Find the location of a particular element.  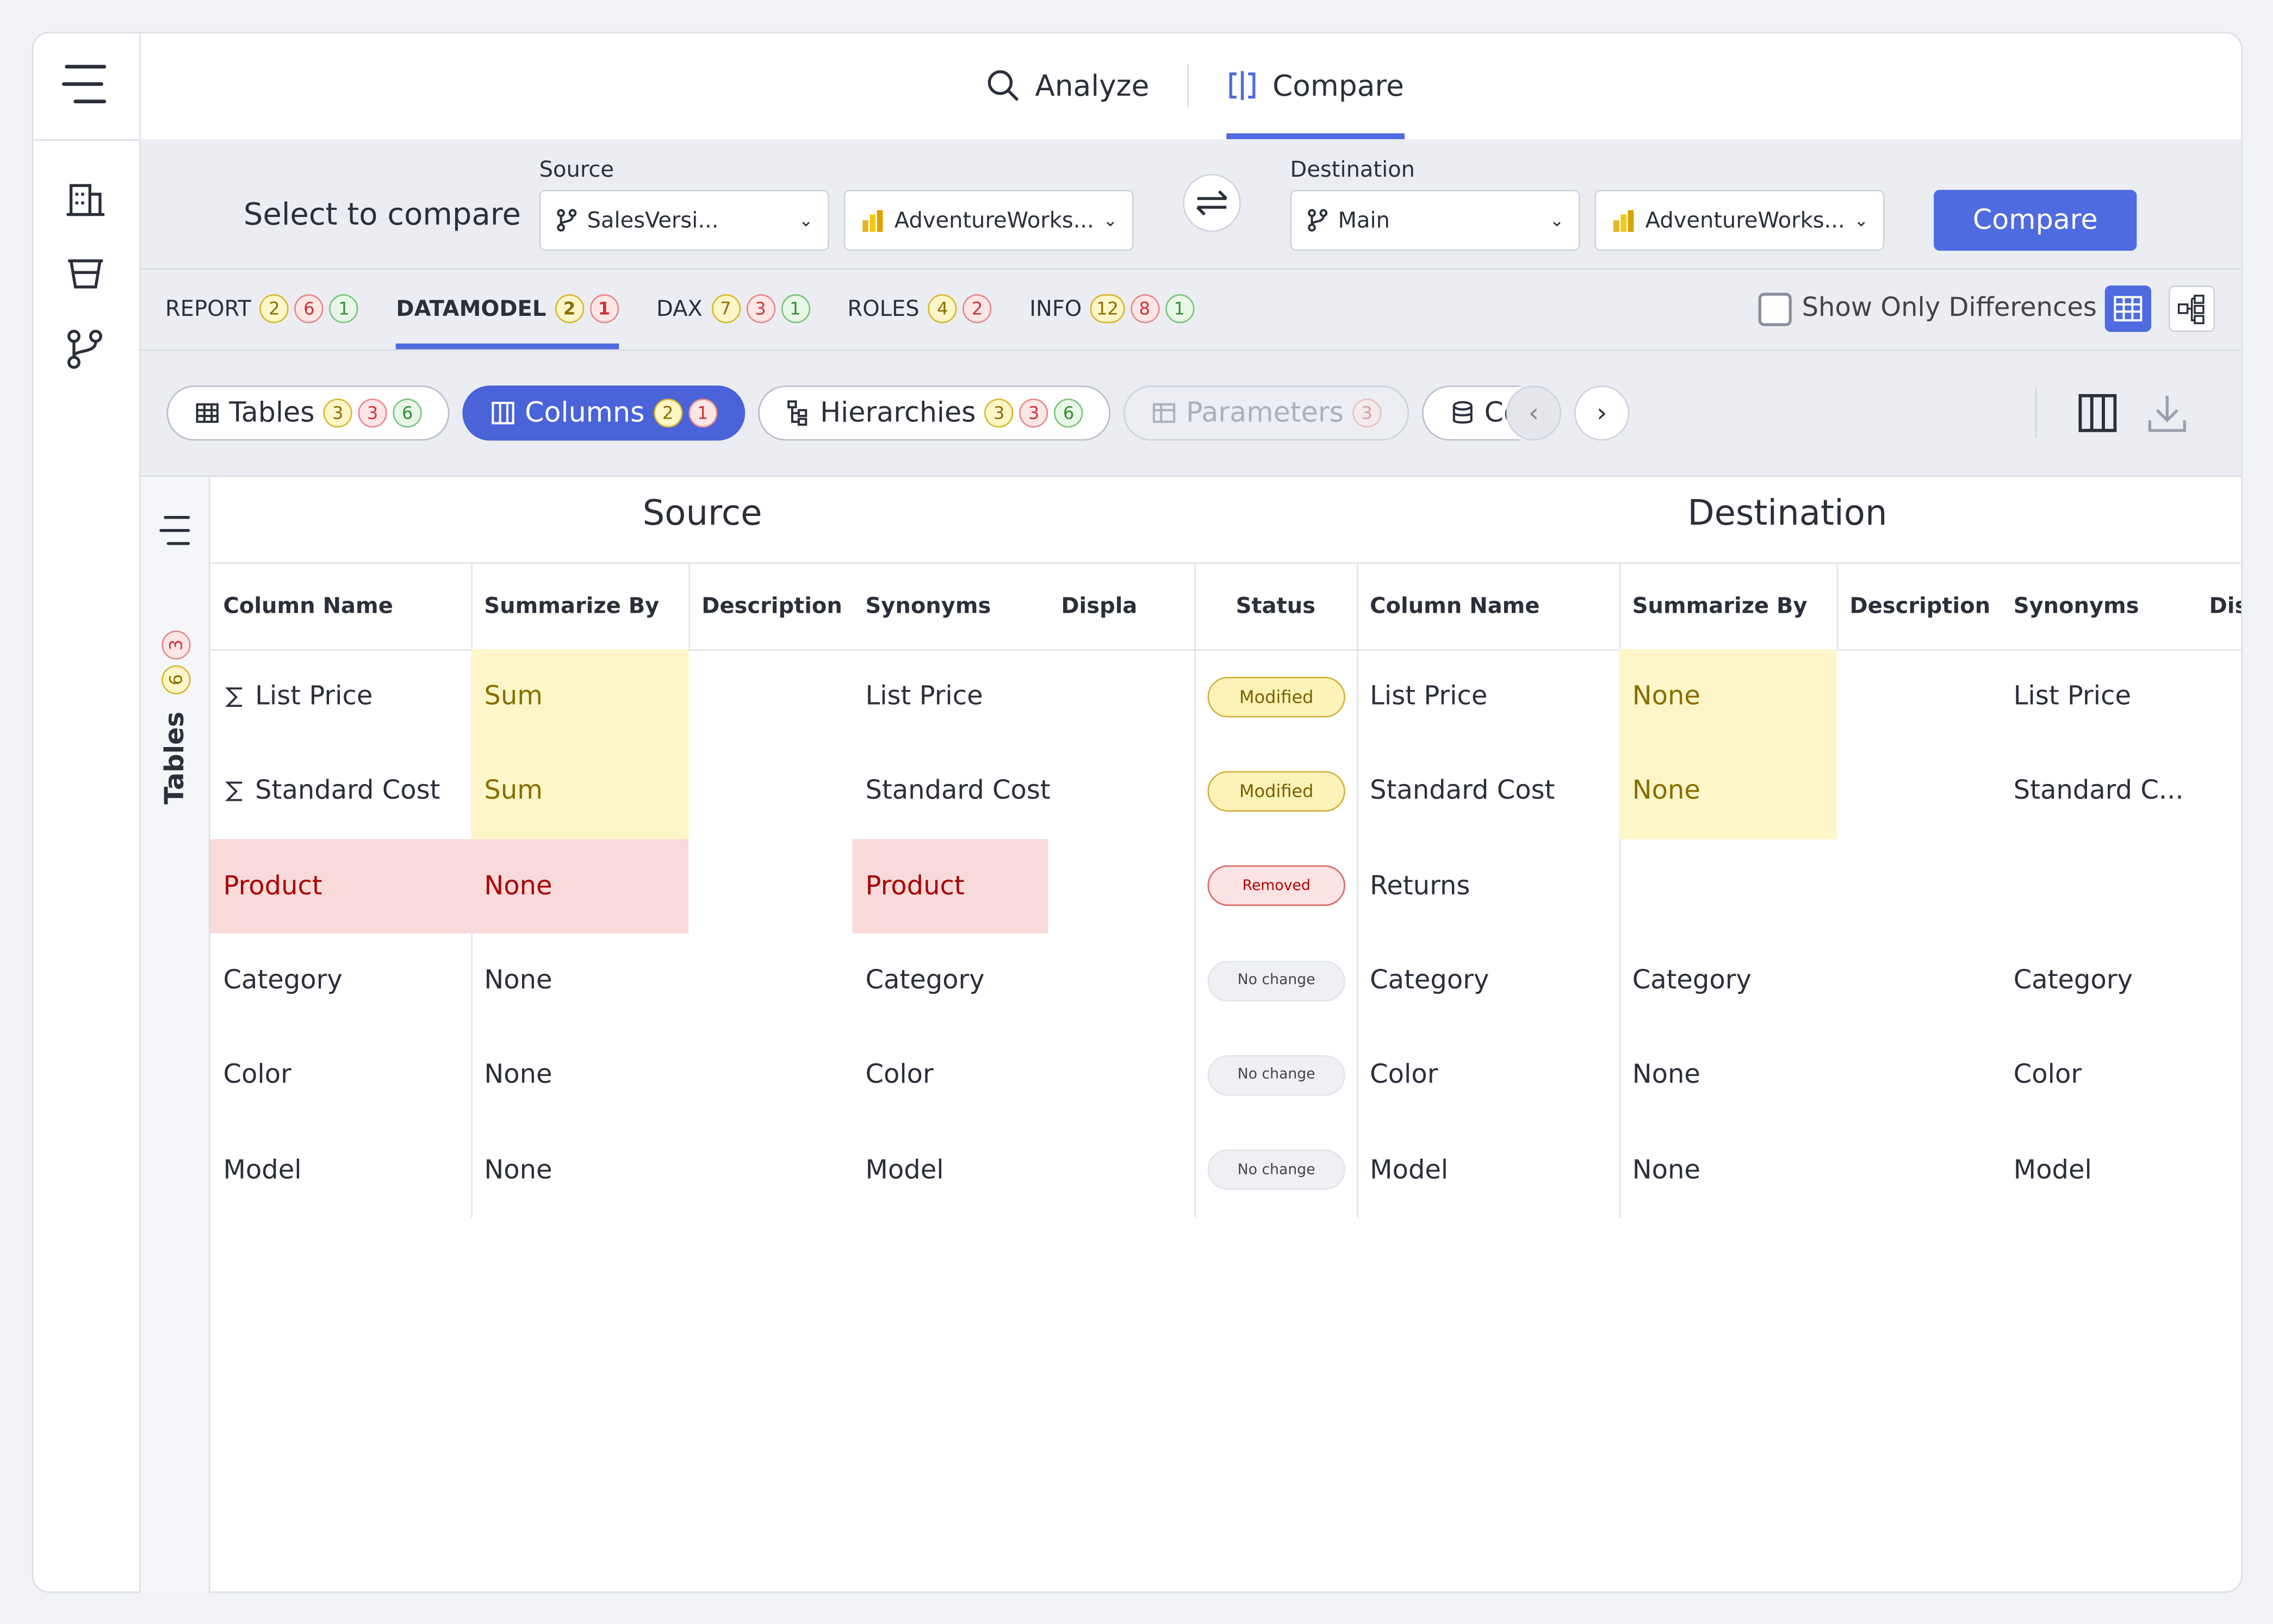

tab-label: DAX is located at coordinates (680, 308).